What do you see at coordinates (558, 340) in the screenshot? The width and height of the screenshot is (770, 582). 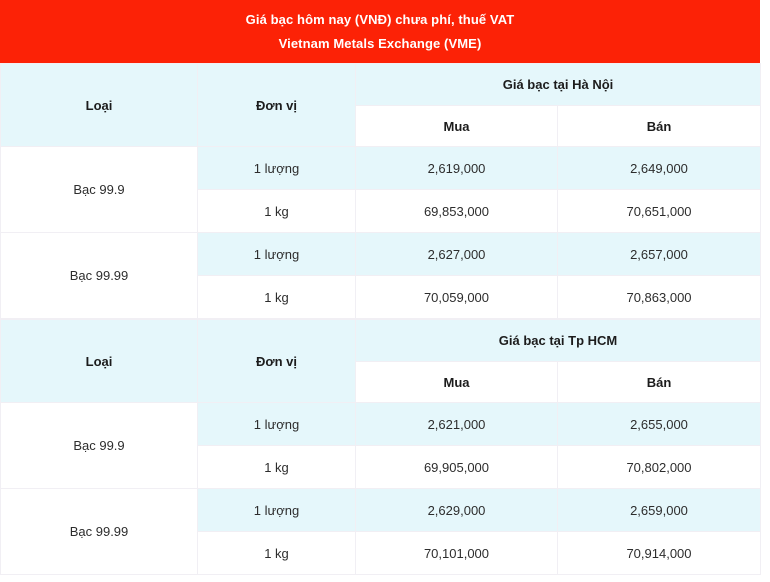 I see `group-header-hcm: Giá bạc tại Tp HCM` at bounding box center [558, 340].